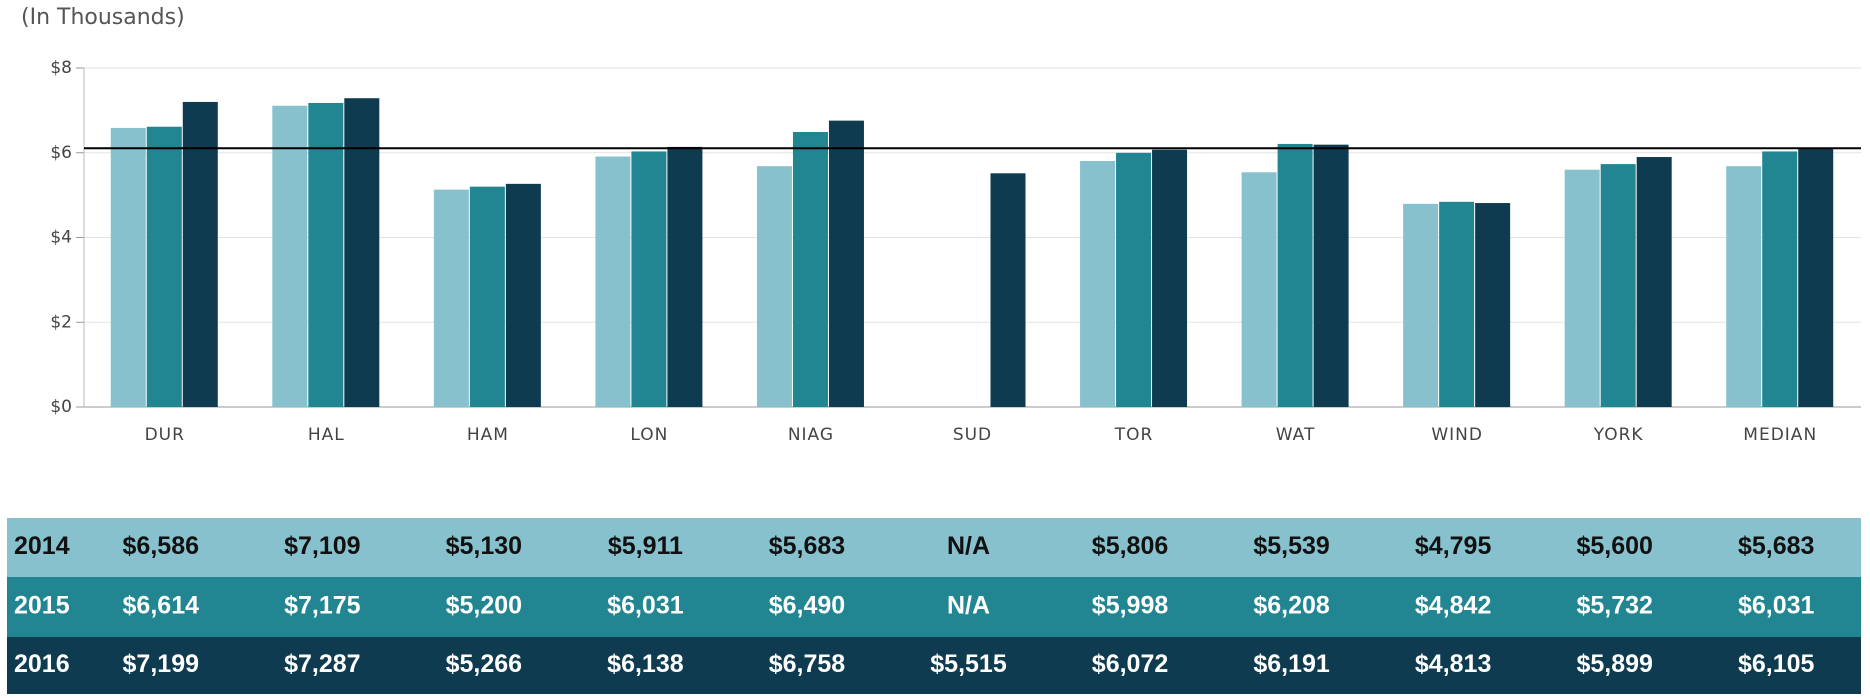 The image size is (1870, 698). Describe the element at coordinates (42, 546) in the screenshot. I see `row-label: 2014` at that location.